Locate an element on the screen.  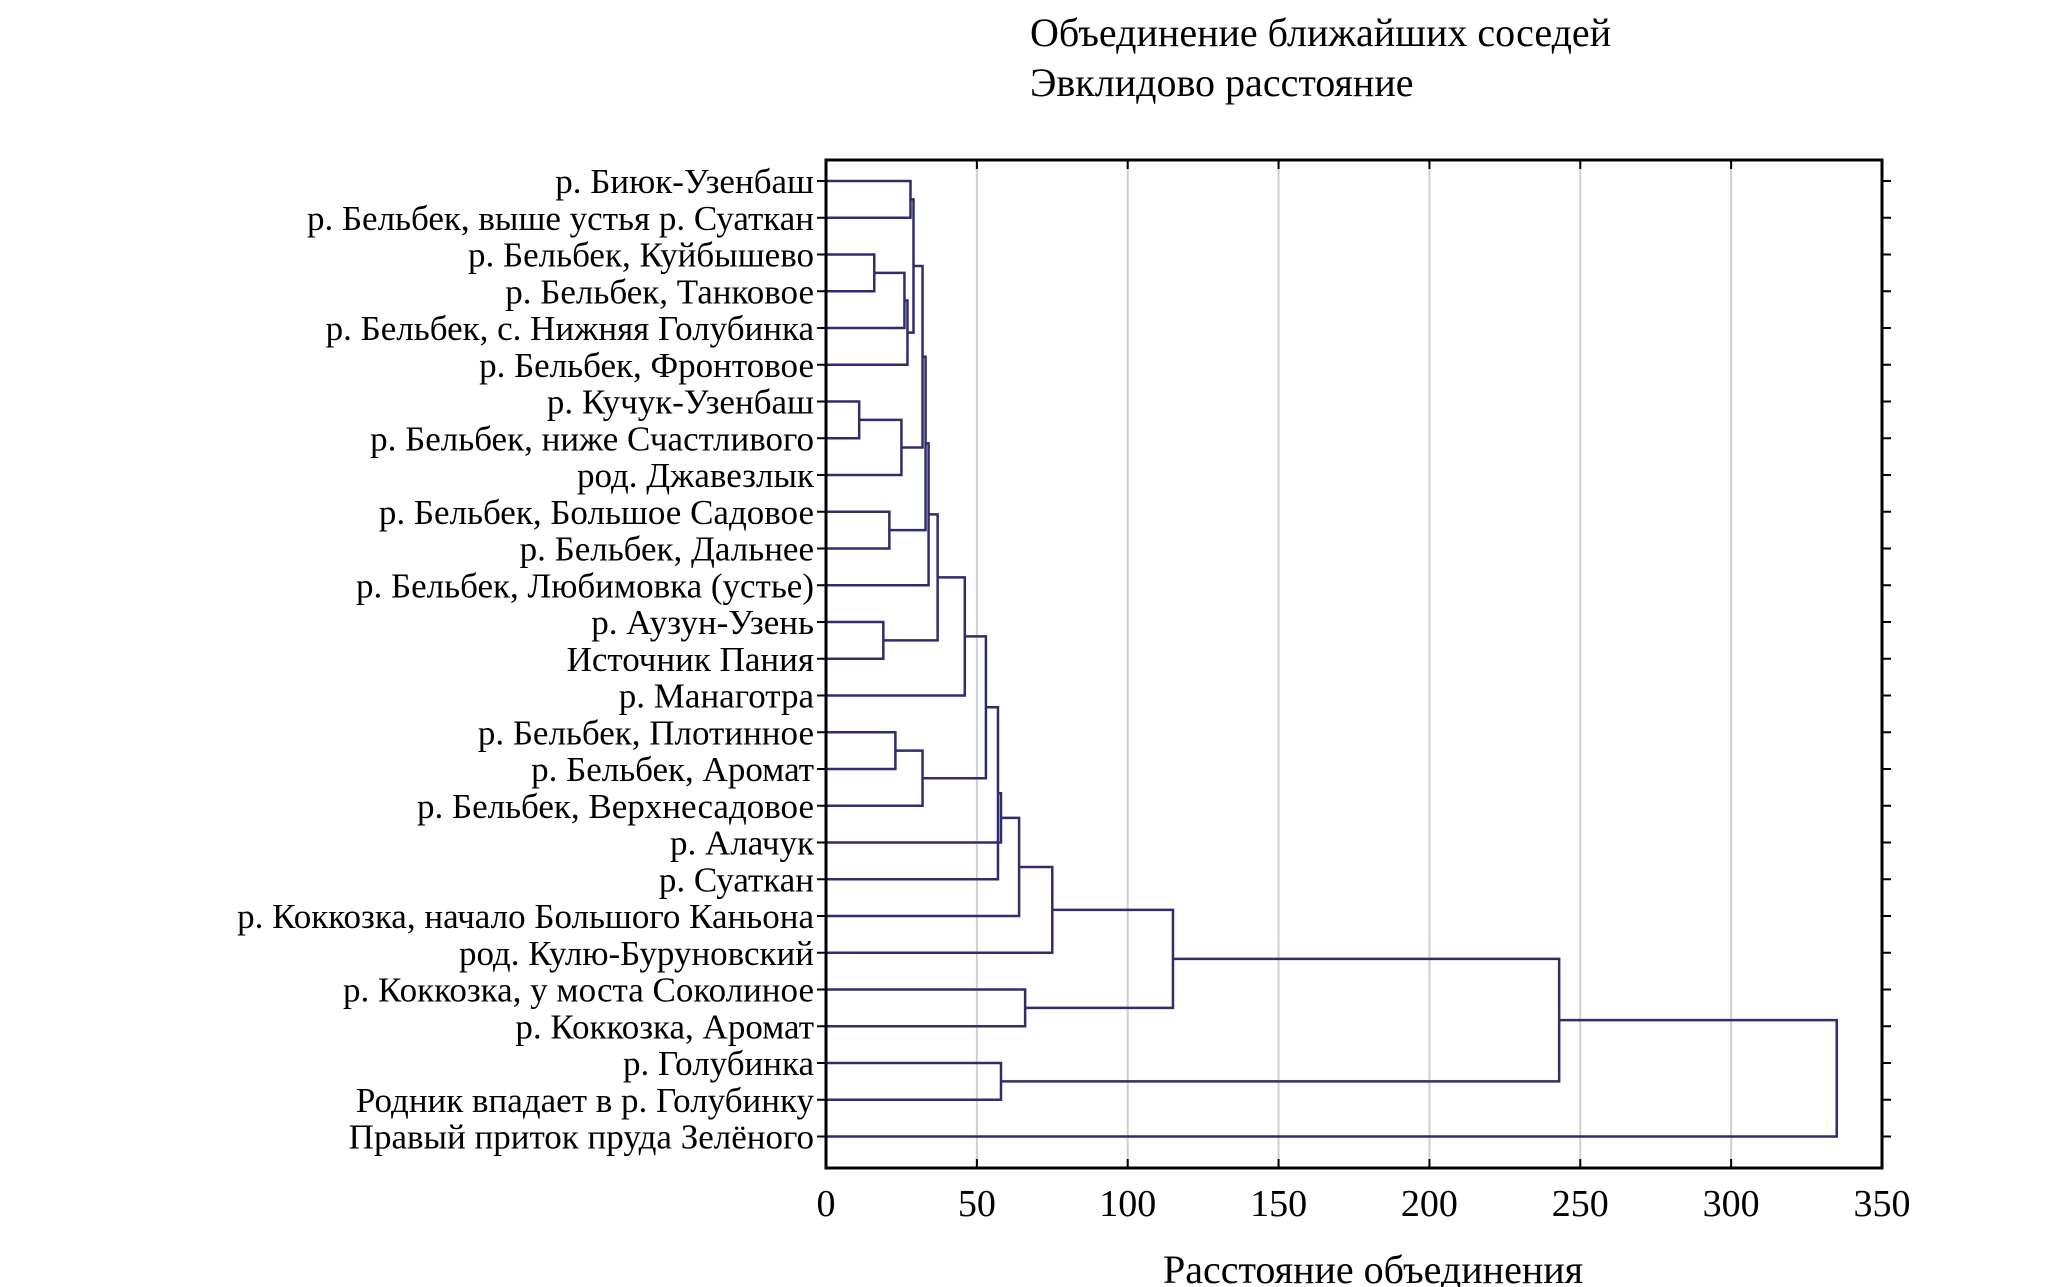
leaf-label: р. Бельбек, Верхнесадовое is located at coordinates (615, 806).